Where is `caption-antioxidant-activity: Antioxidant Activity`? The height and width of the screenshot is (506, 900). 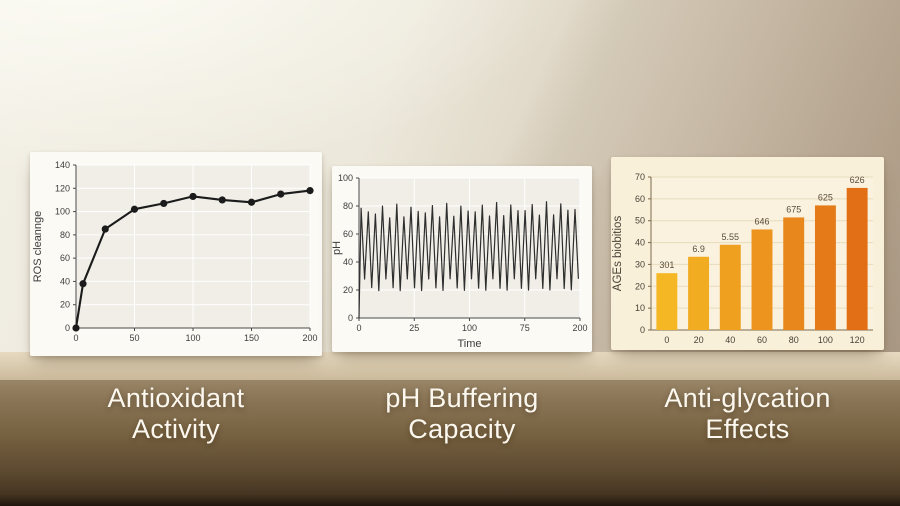 caption-antioxidant-activity: Antioxidant Activity is located at coordinates (176, 414).